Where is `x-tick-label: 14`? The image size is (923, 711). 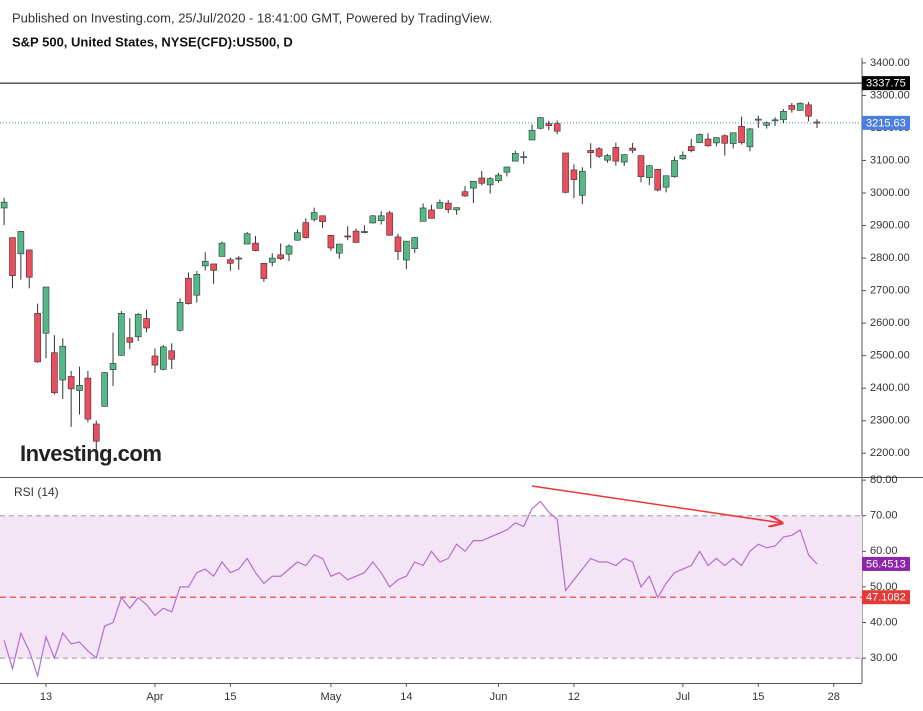
x-tick-label: 14 is located at coordinates (406, 697).